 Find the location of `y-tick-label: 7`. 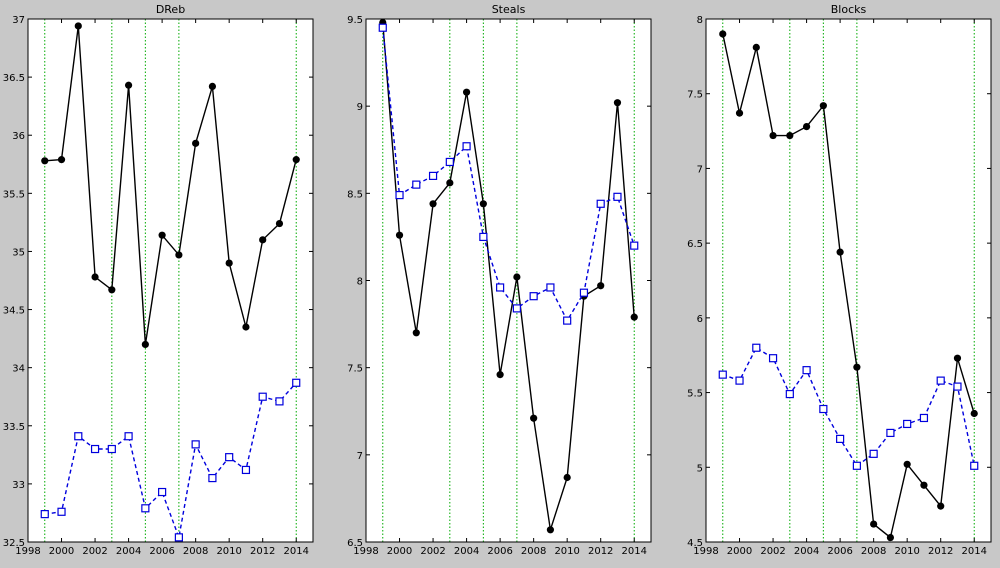

y-tick-label: 7 is located at coordinates (360, 456).